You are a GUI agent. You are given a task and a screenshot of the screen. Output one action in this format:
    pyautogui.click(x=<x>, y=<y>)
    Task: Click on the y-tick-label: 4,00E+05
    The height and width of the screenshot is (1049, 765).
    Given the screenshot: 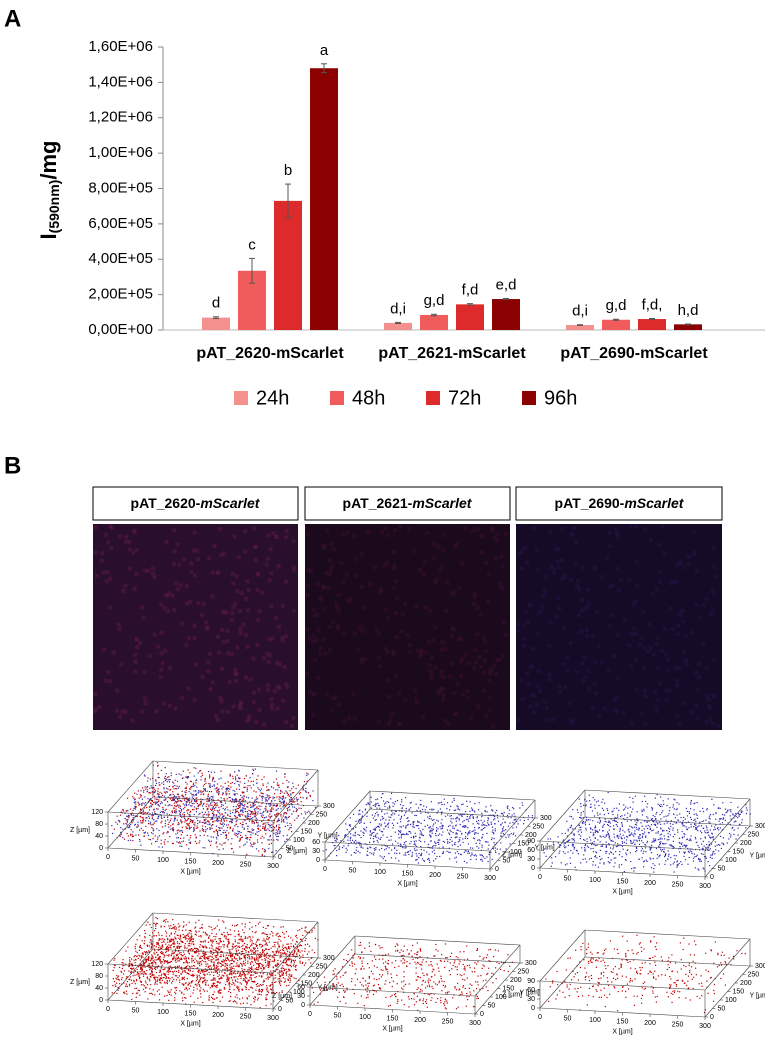 What is the action you would take?
    pyautogui.click(x=120, y=258)
    